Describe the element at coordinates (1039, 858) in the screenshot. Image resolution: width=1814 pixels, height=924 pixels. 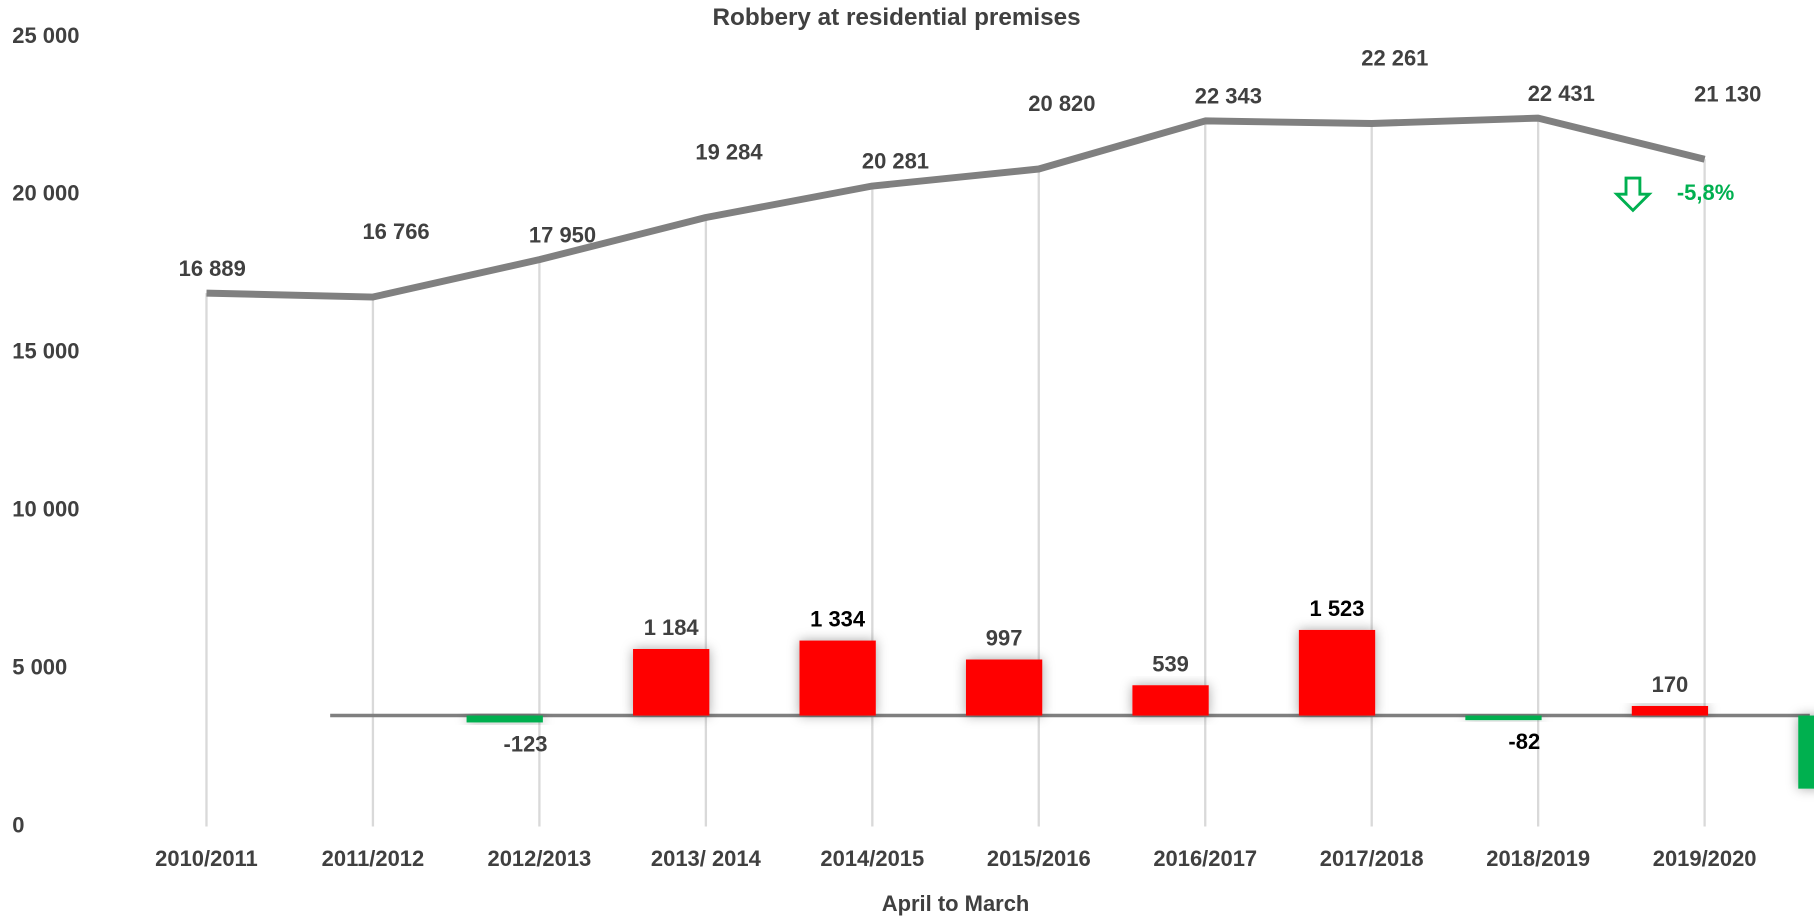
I see `x-tick-label: 2015/2016` at that location.